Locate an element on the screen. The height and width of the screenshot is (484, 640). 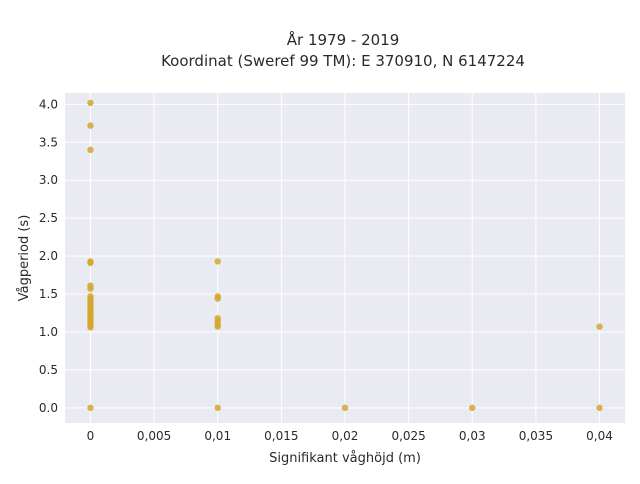
x-tick-label: 0,03 is located at coordinates (472, 436).